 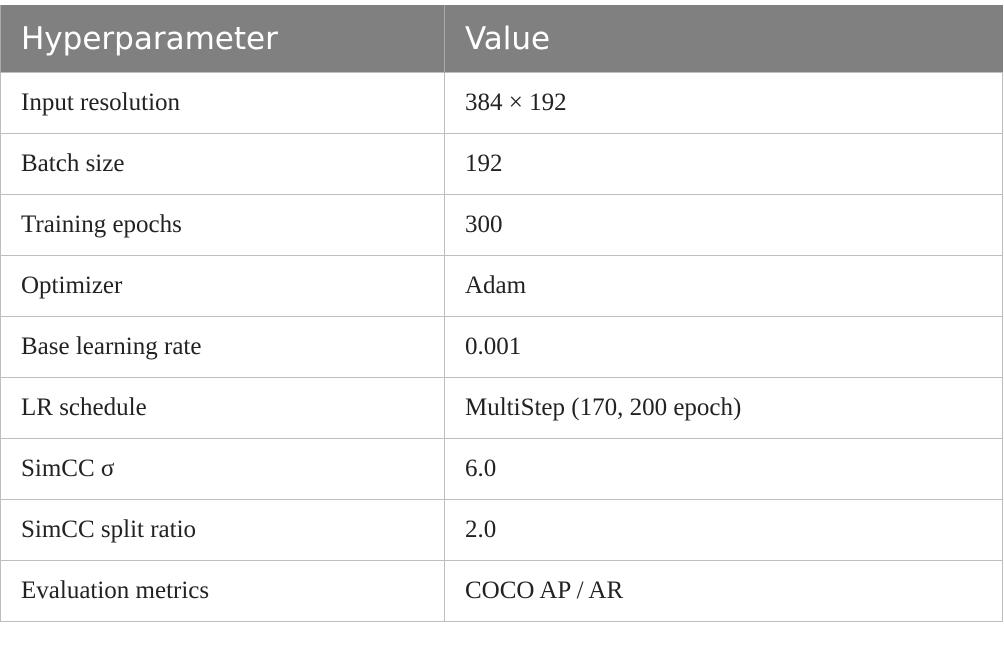 What do you see at coordinates (222, 408) in the screenshot?
I see `table-cell: LR schedule` at bounding box center [222, 408].